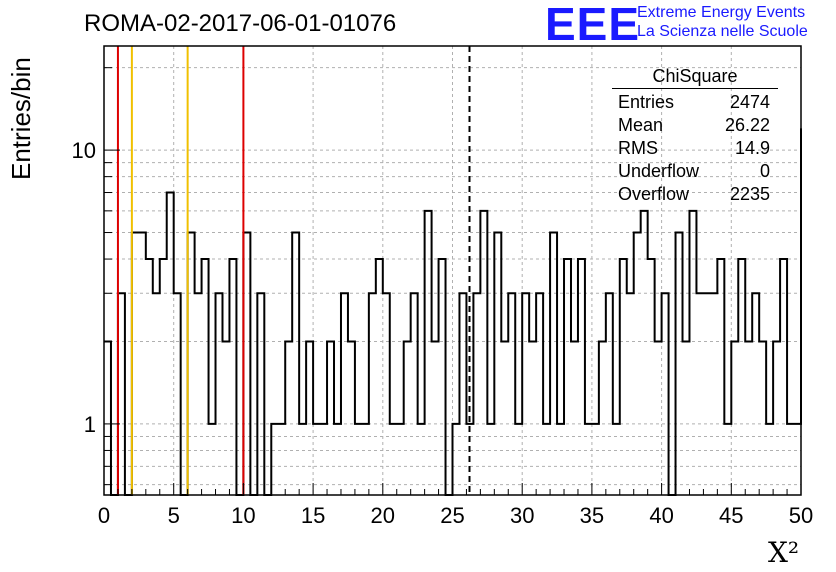  I want to click on stats-title: ChiSquare, so click(695, 77).